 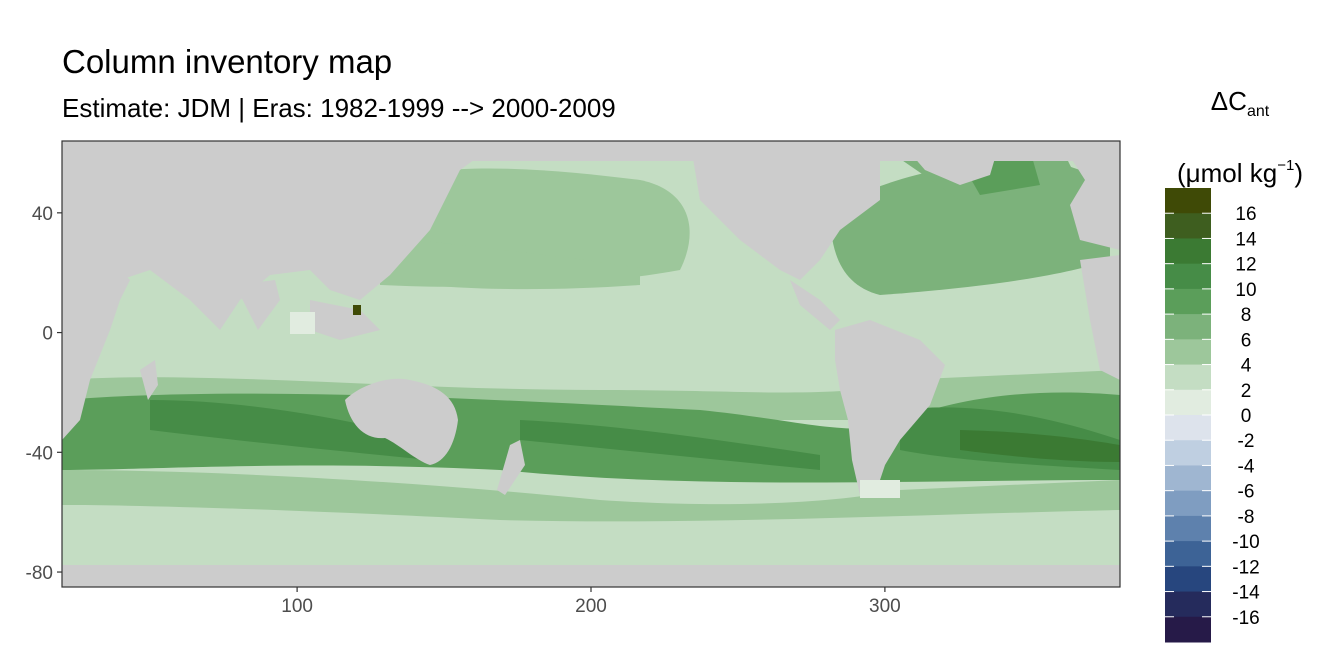 I want to click on legend-tick-label: -4, so click(x=1246, y=466).